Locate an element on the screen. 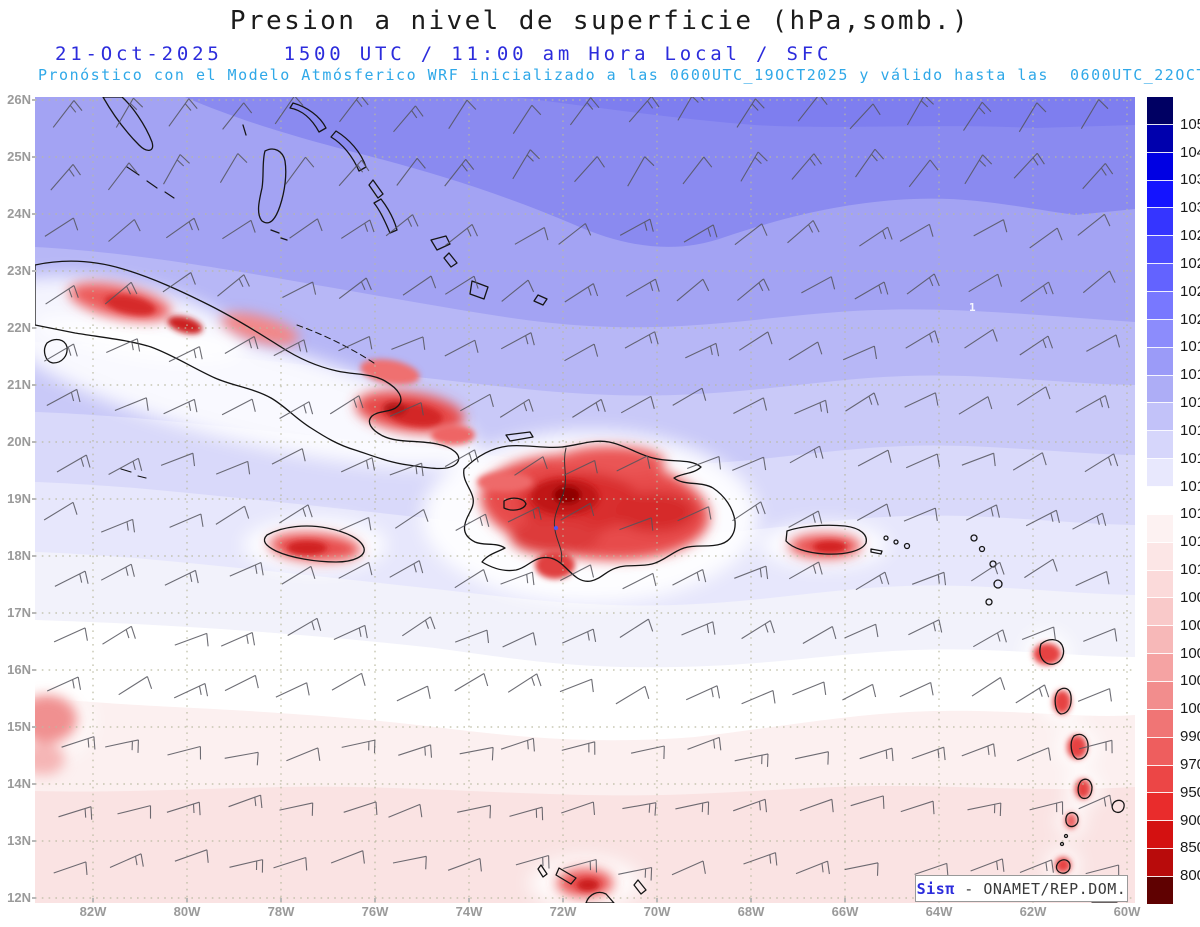 The height and width of the screenshot is (927, 1200). colorbar-label-1015: 1015 is located at coordinates (1190, 458).